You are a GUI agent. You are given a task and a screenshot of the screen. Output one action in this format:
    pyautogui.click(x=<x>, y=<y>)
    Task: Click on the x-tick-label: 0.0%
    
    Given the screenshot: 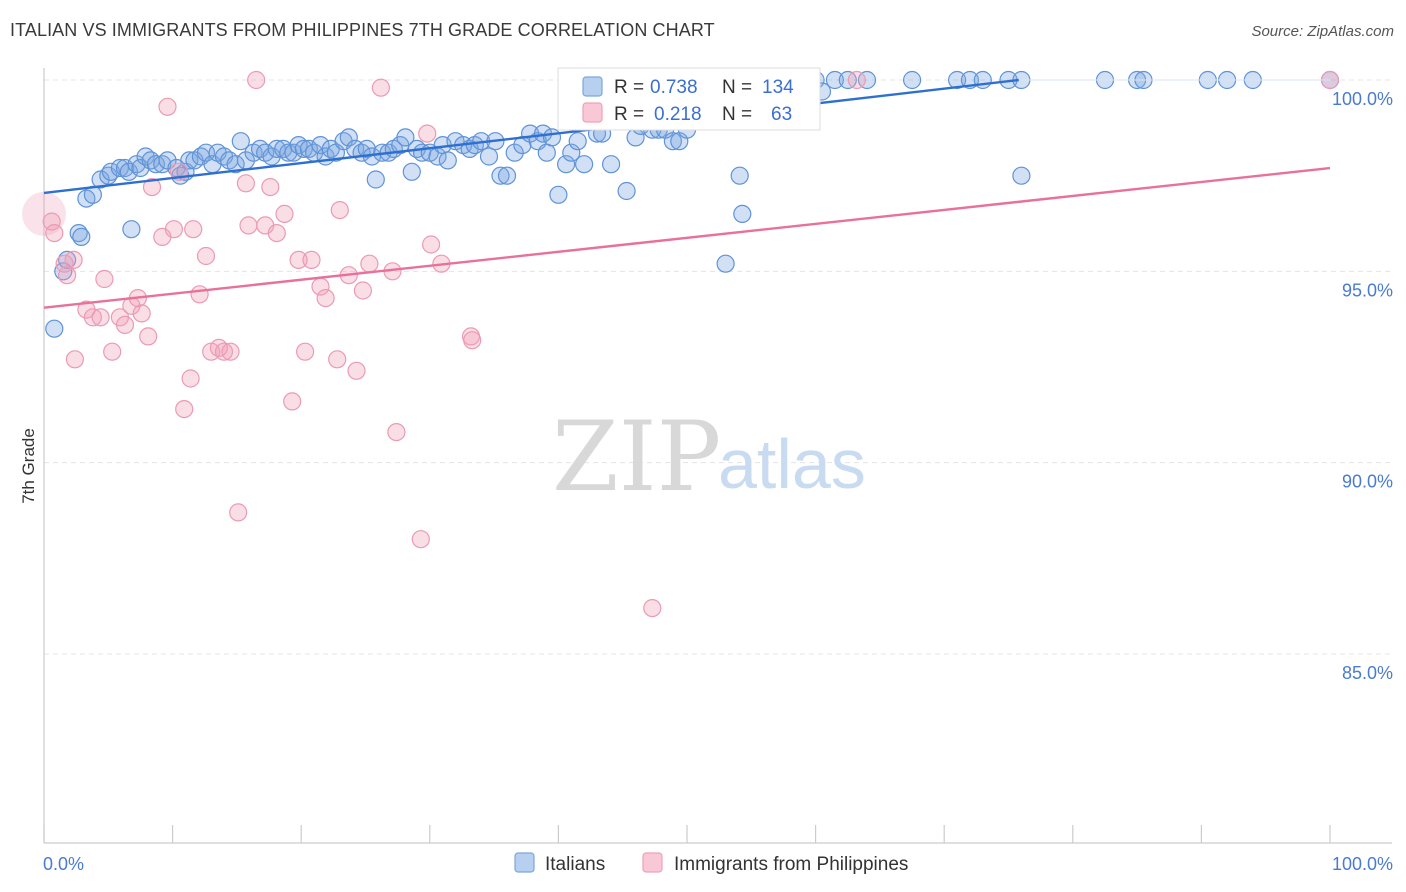 What is the action you would take?
    pyautogui.click(x=63, y=864)
    